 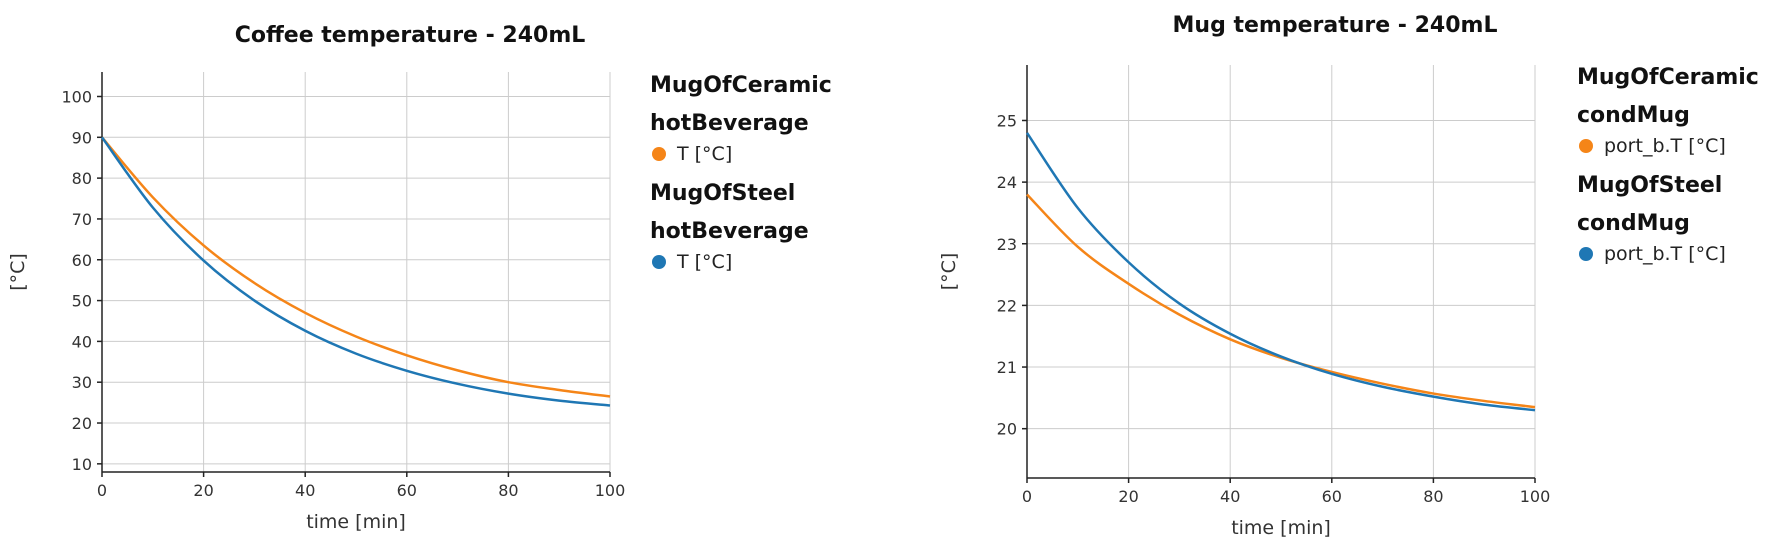 I want to click on y-tick-label: 23, so click(x=1007, y=244).